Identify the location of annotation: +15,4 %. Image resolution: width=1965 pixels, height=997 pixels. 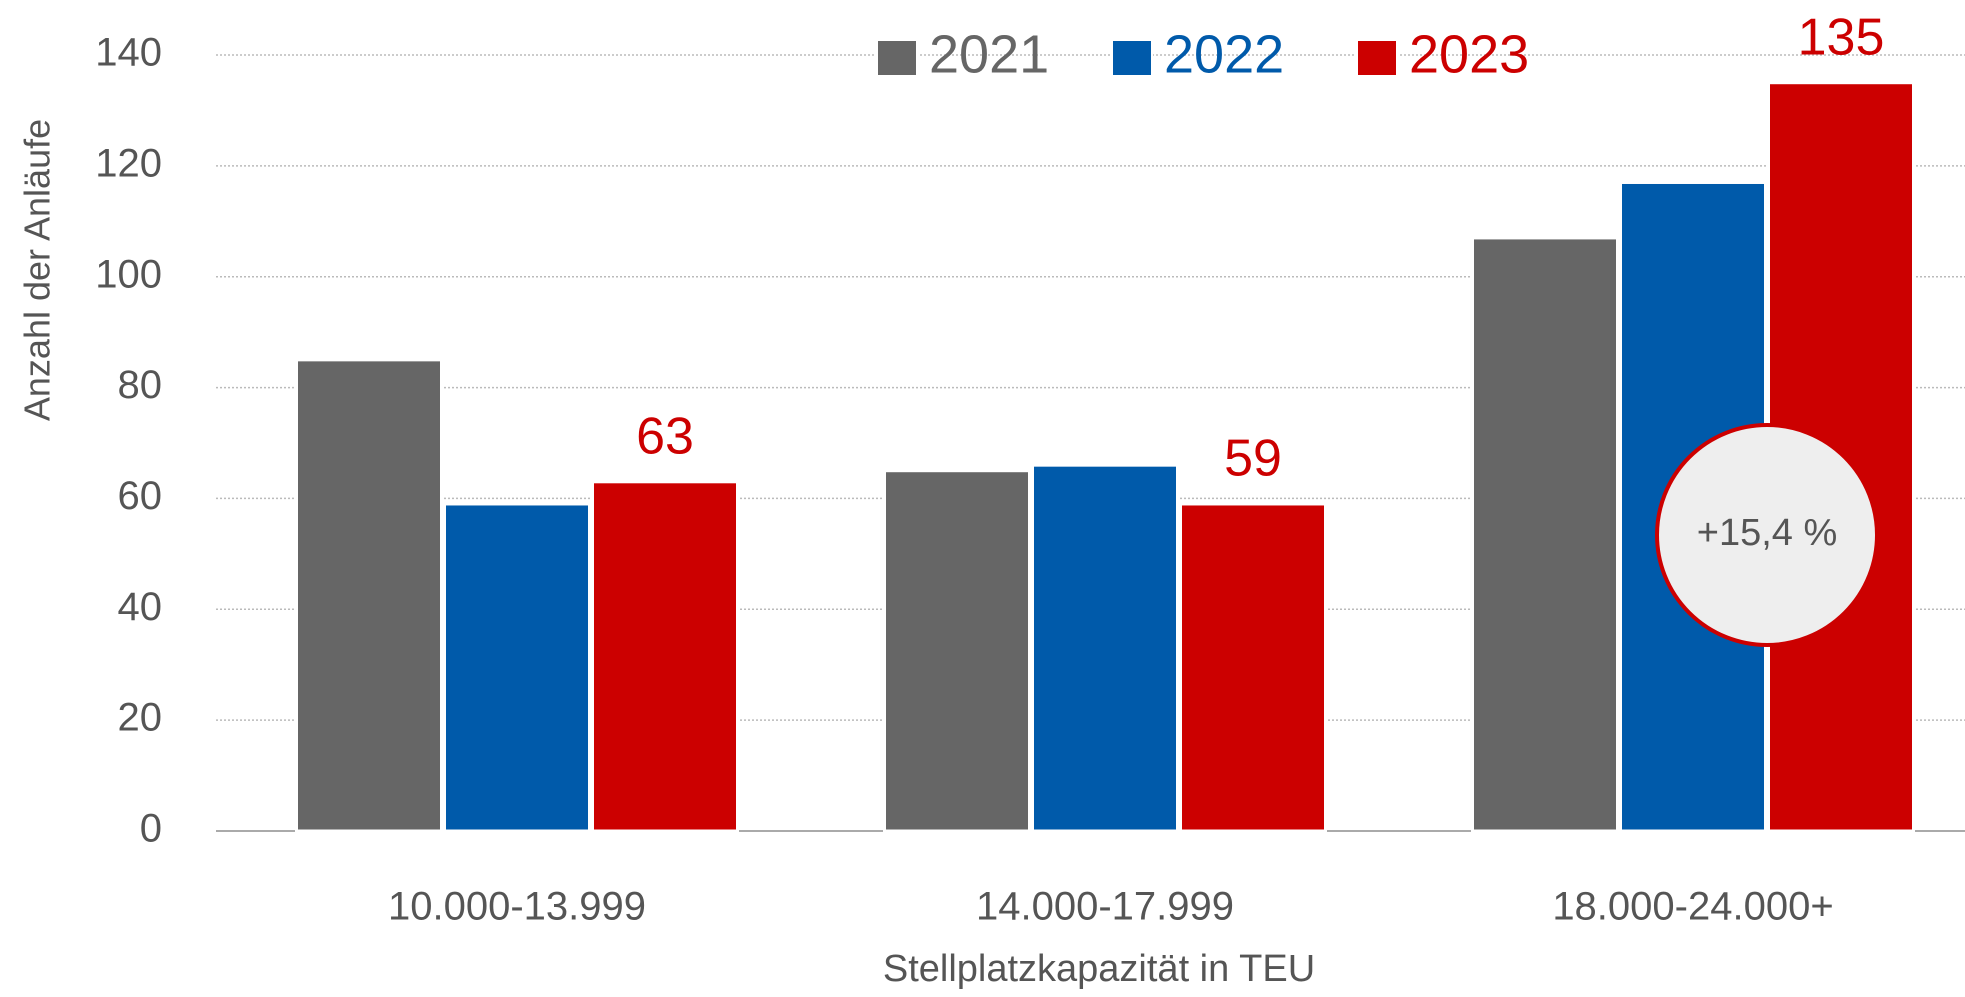
(1767, 533).